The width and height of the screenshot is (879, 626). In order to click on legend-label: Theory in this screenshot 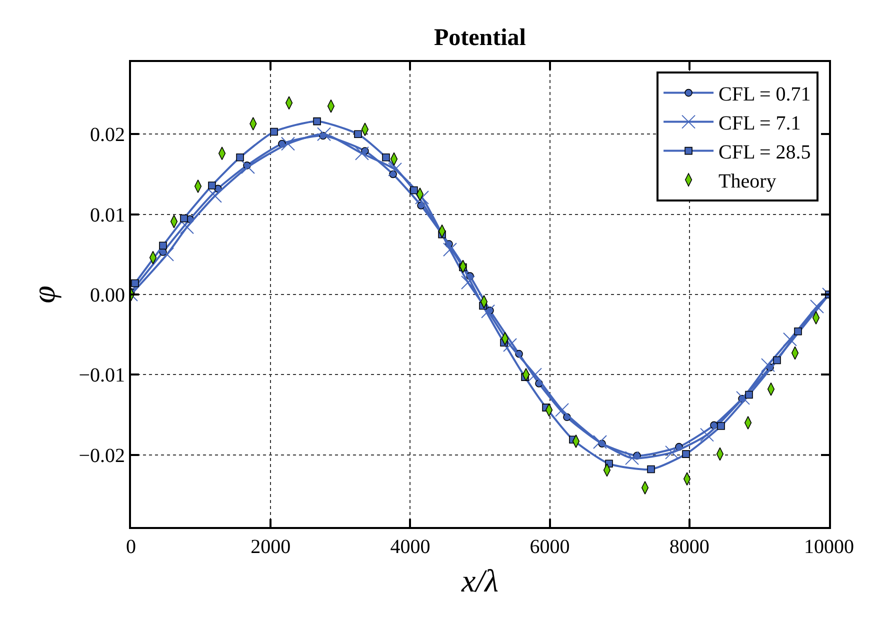, I will do `click(747, 181)`.